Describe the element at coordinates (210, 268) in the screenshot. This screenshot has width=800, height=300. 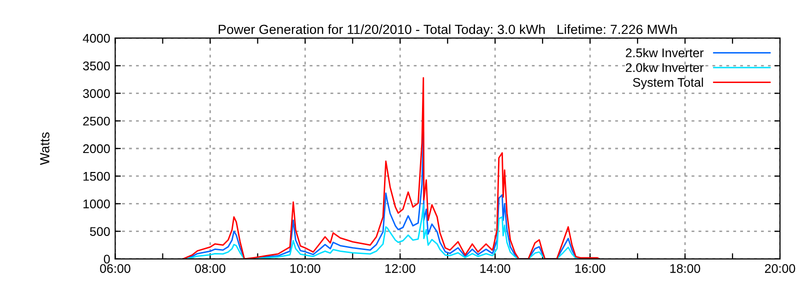
I see `x-tick-label: 08:00` at that location.